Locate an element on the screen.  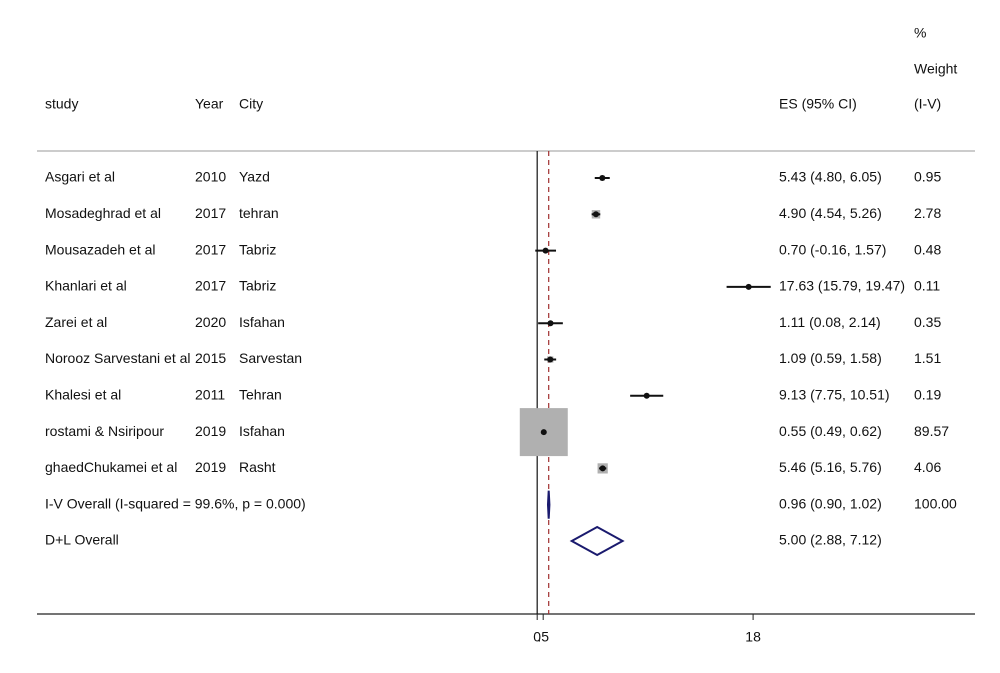
study-ci: 5.46 (5.16, 5.76) is located at coordinates (830, 467).